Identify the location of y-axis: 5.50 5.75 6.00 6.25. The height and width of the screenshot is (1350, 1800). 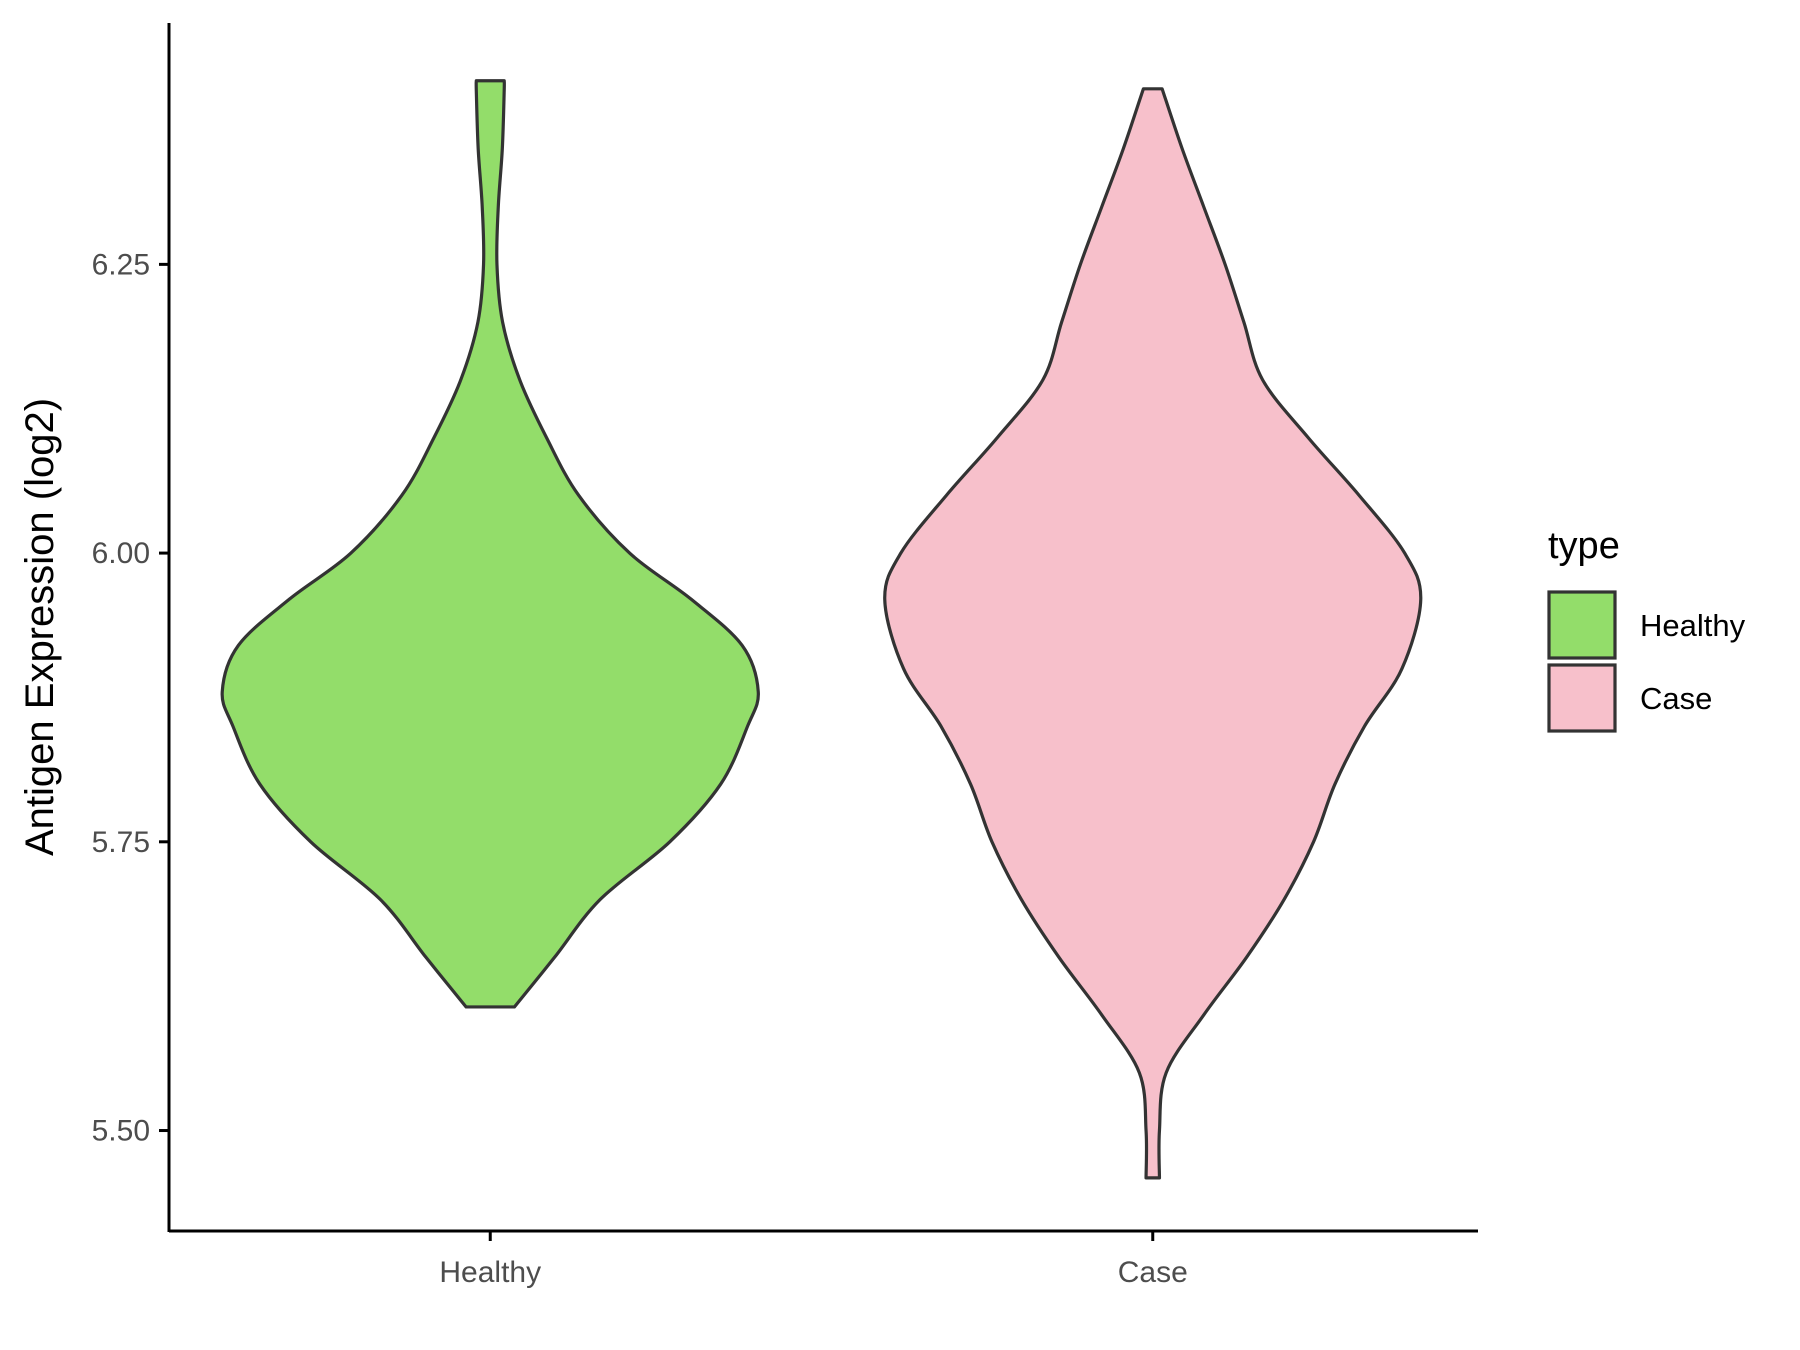
(131, 627).